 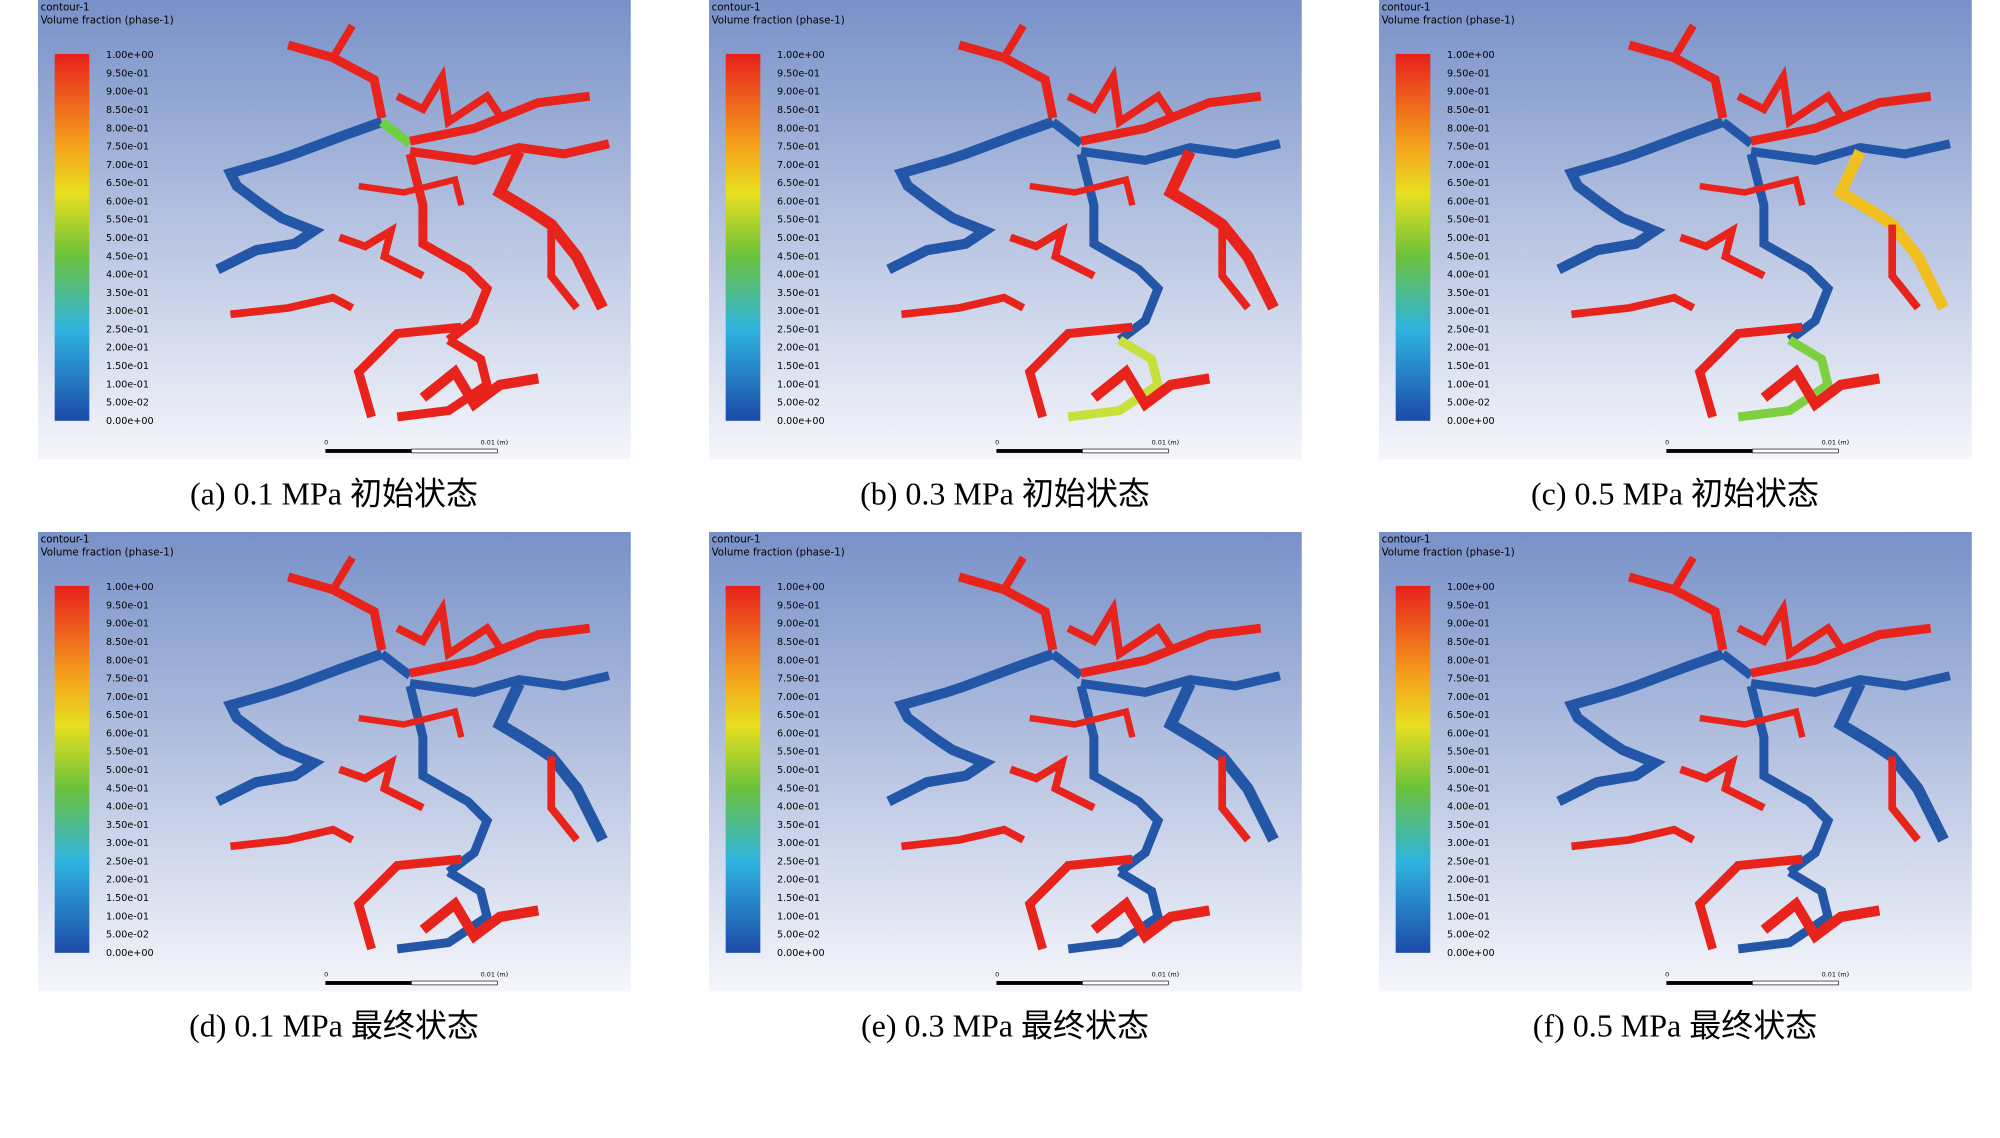 What do you see at coordinates (1468, 220) in the screenshot?
I see `colorbar-label: 5.50e-01` at bounding box center [1468, 220].